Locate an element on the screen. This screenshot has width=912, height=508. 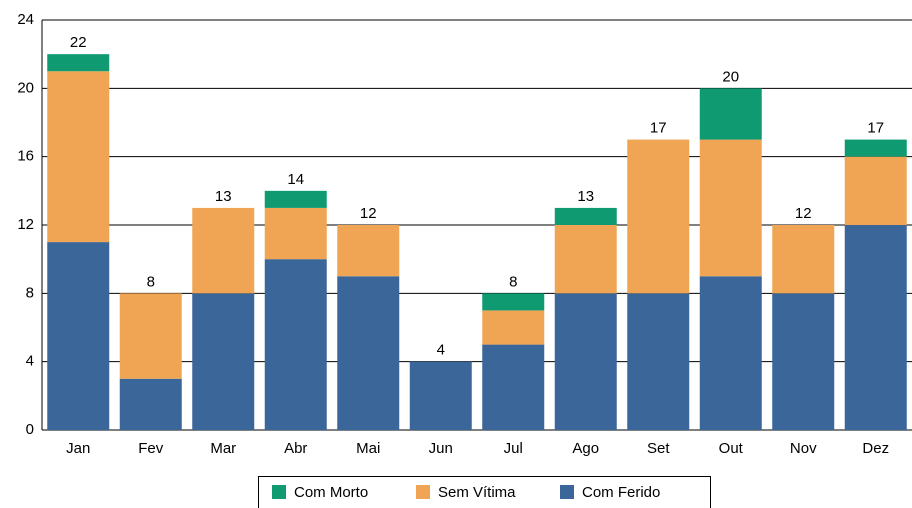
y-tick-label: 8 is located at coordinates (30, 292).